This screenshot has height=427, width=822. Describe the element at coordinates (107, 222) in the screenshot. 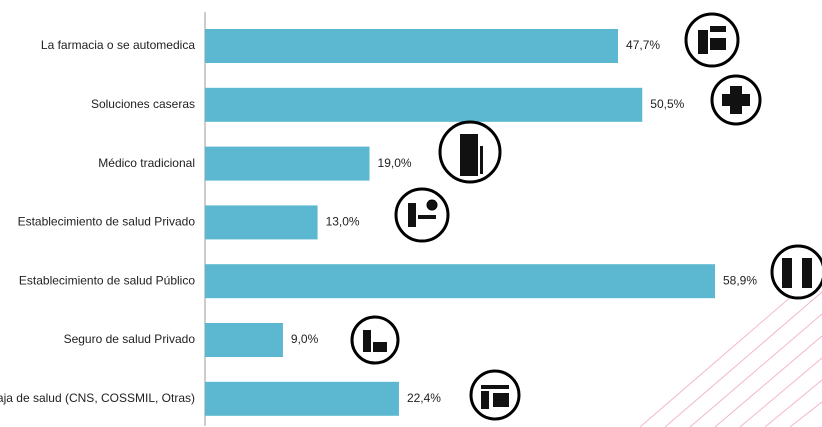

I see `category-label: Establecimiento de salud Privado` at that location.